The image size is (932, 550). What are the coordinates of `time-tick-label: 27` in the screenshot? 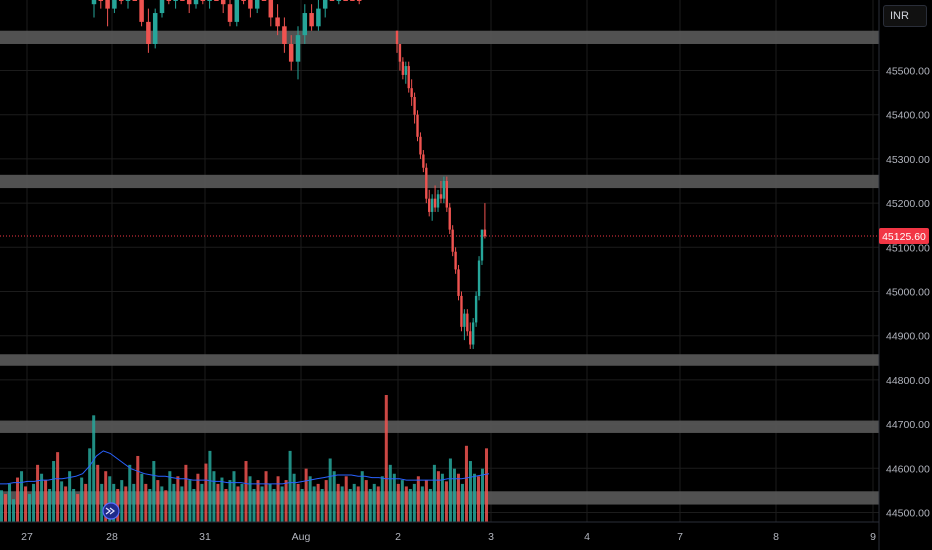 It's located at (27, 537).